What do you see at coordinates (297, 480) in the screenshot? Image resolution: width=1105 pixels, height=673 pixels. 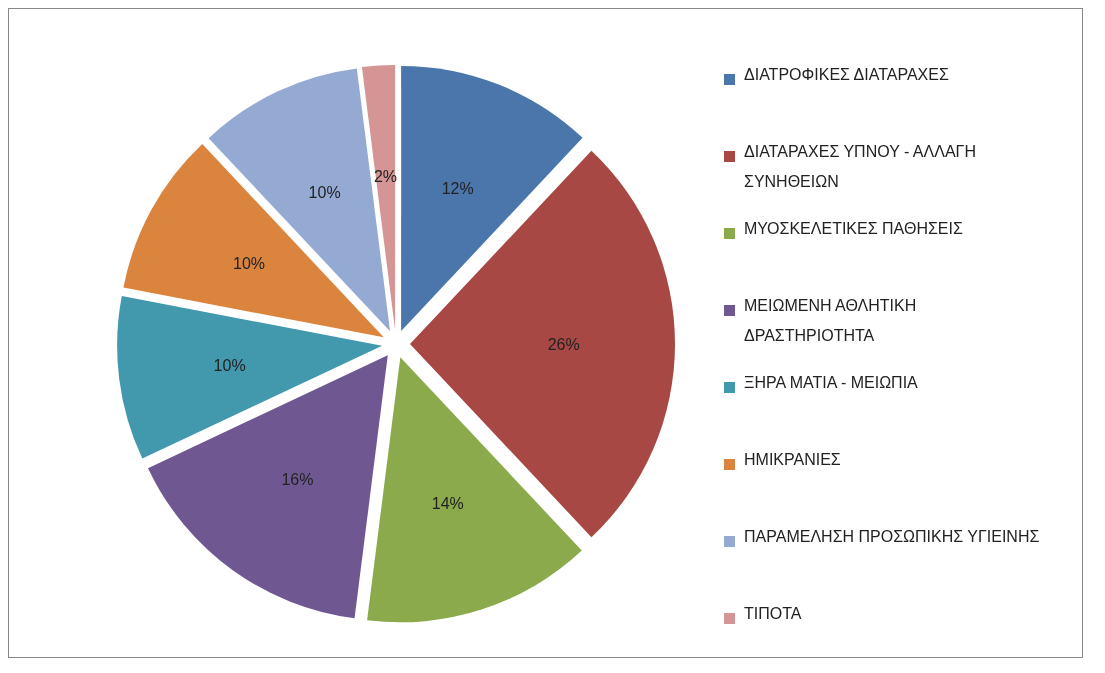 I see `data-label: 16%` at bounding box center [297, 480].